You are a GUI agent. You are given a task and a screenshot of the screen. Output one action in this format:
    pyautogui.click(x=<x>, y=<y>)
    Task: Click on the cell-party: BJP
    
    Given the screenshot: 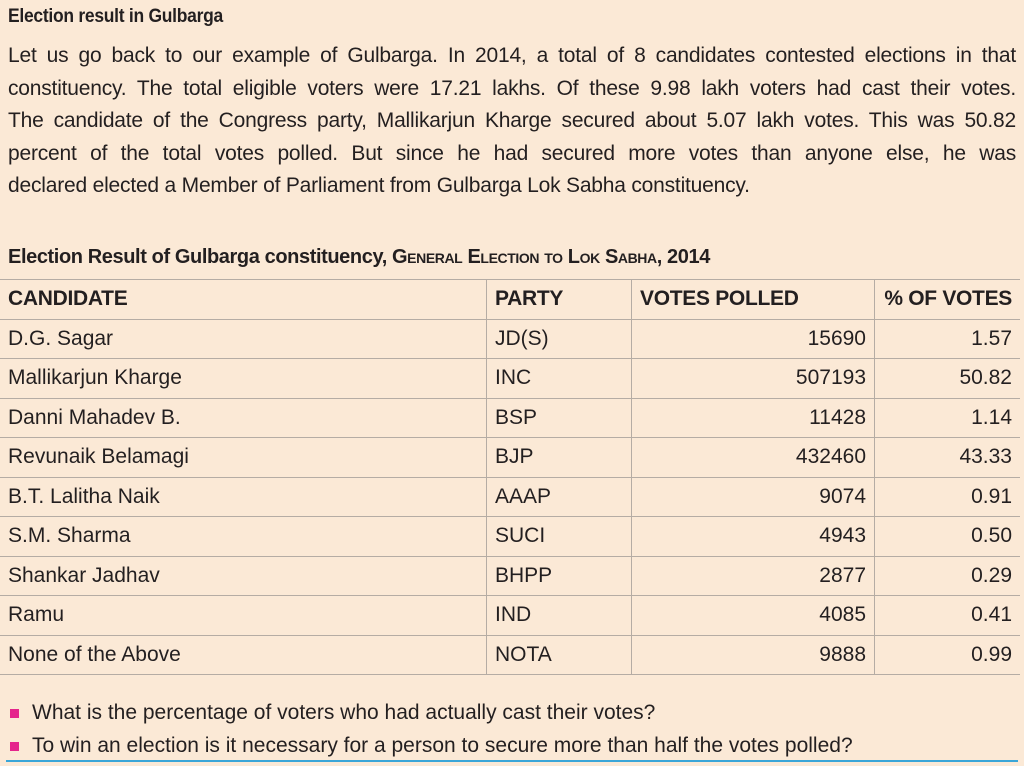 What is the action you would take?
    pyautogui.click(x=559, y=457)
    